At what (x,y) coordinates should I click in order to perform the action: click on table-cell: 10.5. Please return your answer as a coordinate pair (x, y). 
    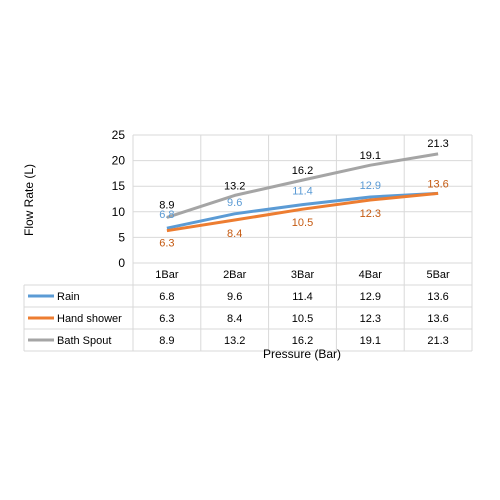
    Looking at the image, I should click on (302, 319).